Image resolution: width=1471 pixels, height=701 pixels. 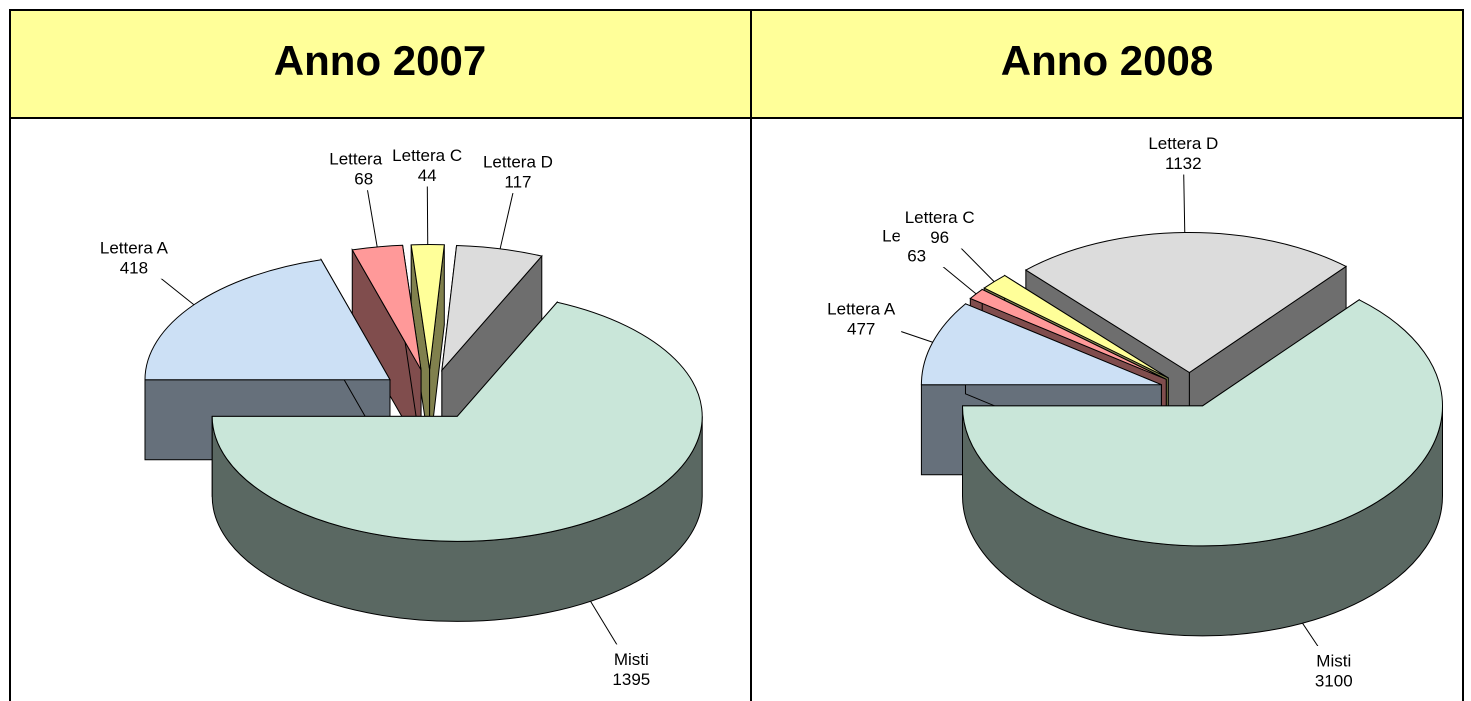 What do you see at coordinates (1334, 680) in the screenshot?
I see `value-label: 3100` at bounding box center [1334, 680].